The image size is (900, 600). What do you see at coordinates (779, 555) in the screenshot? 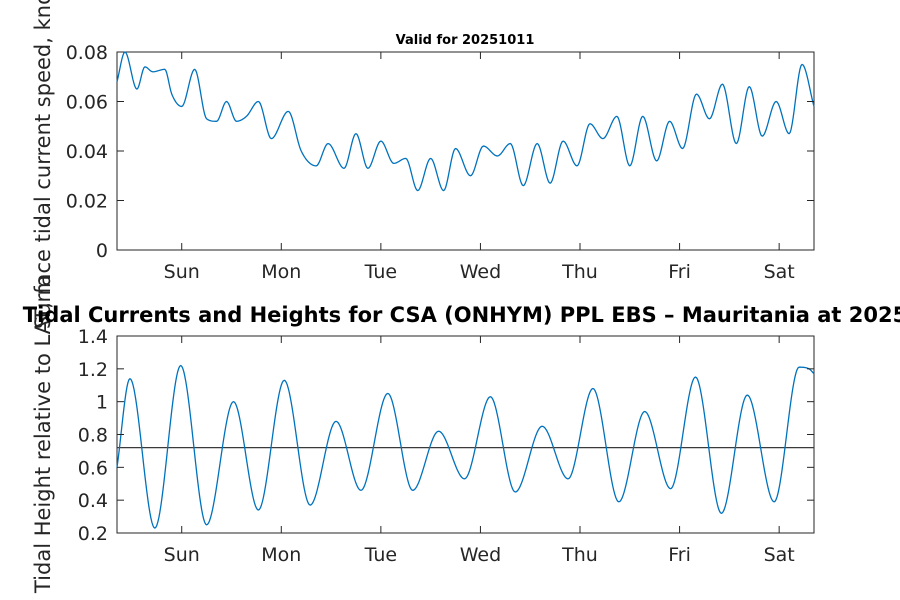
I see `tidal-height-xtick-label-sat: Sat` at bounding box center [779, 555].